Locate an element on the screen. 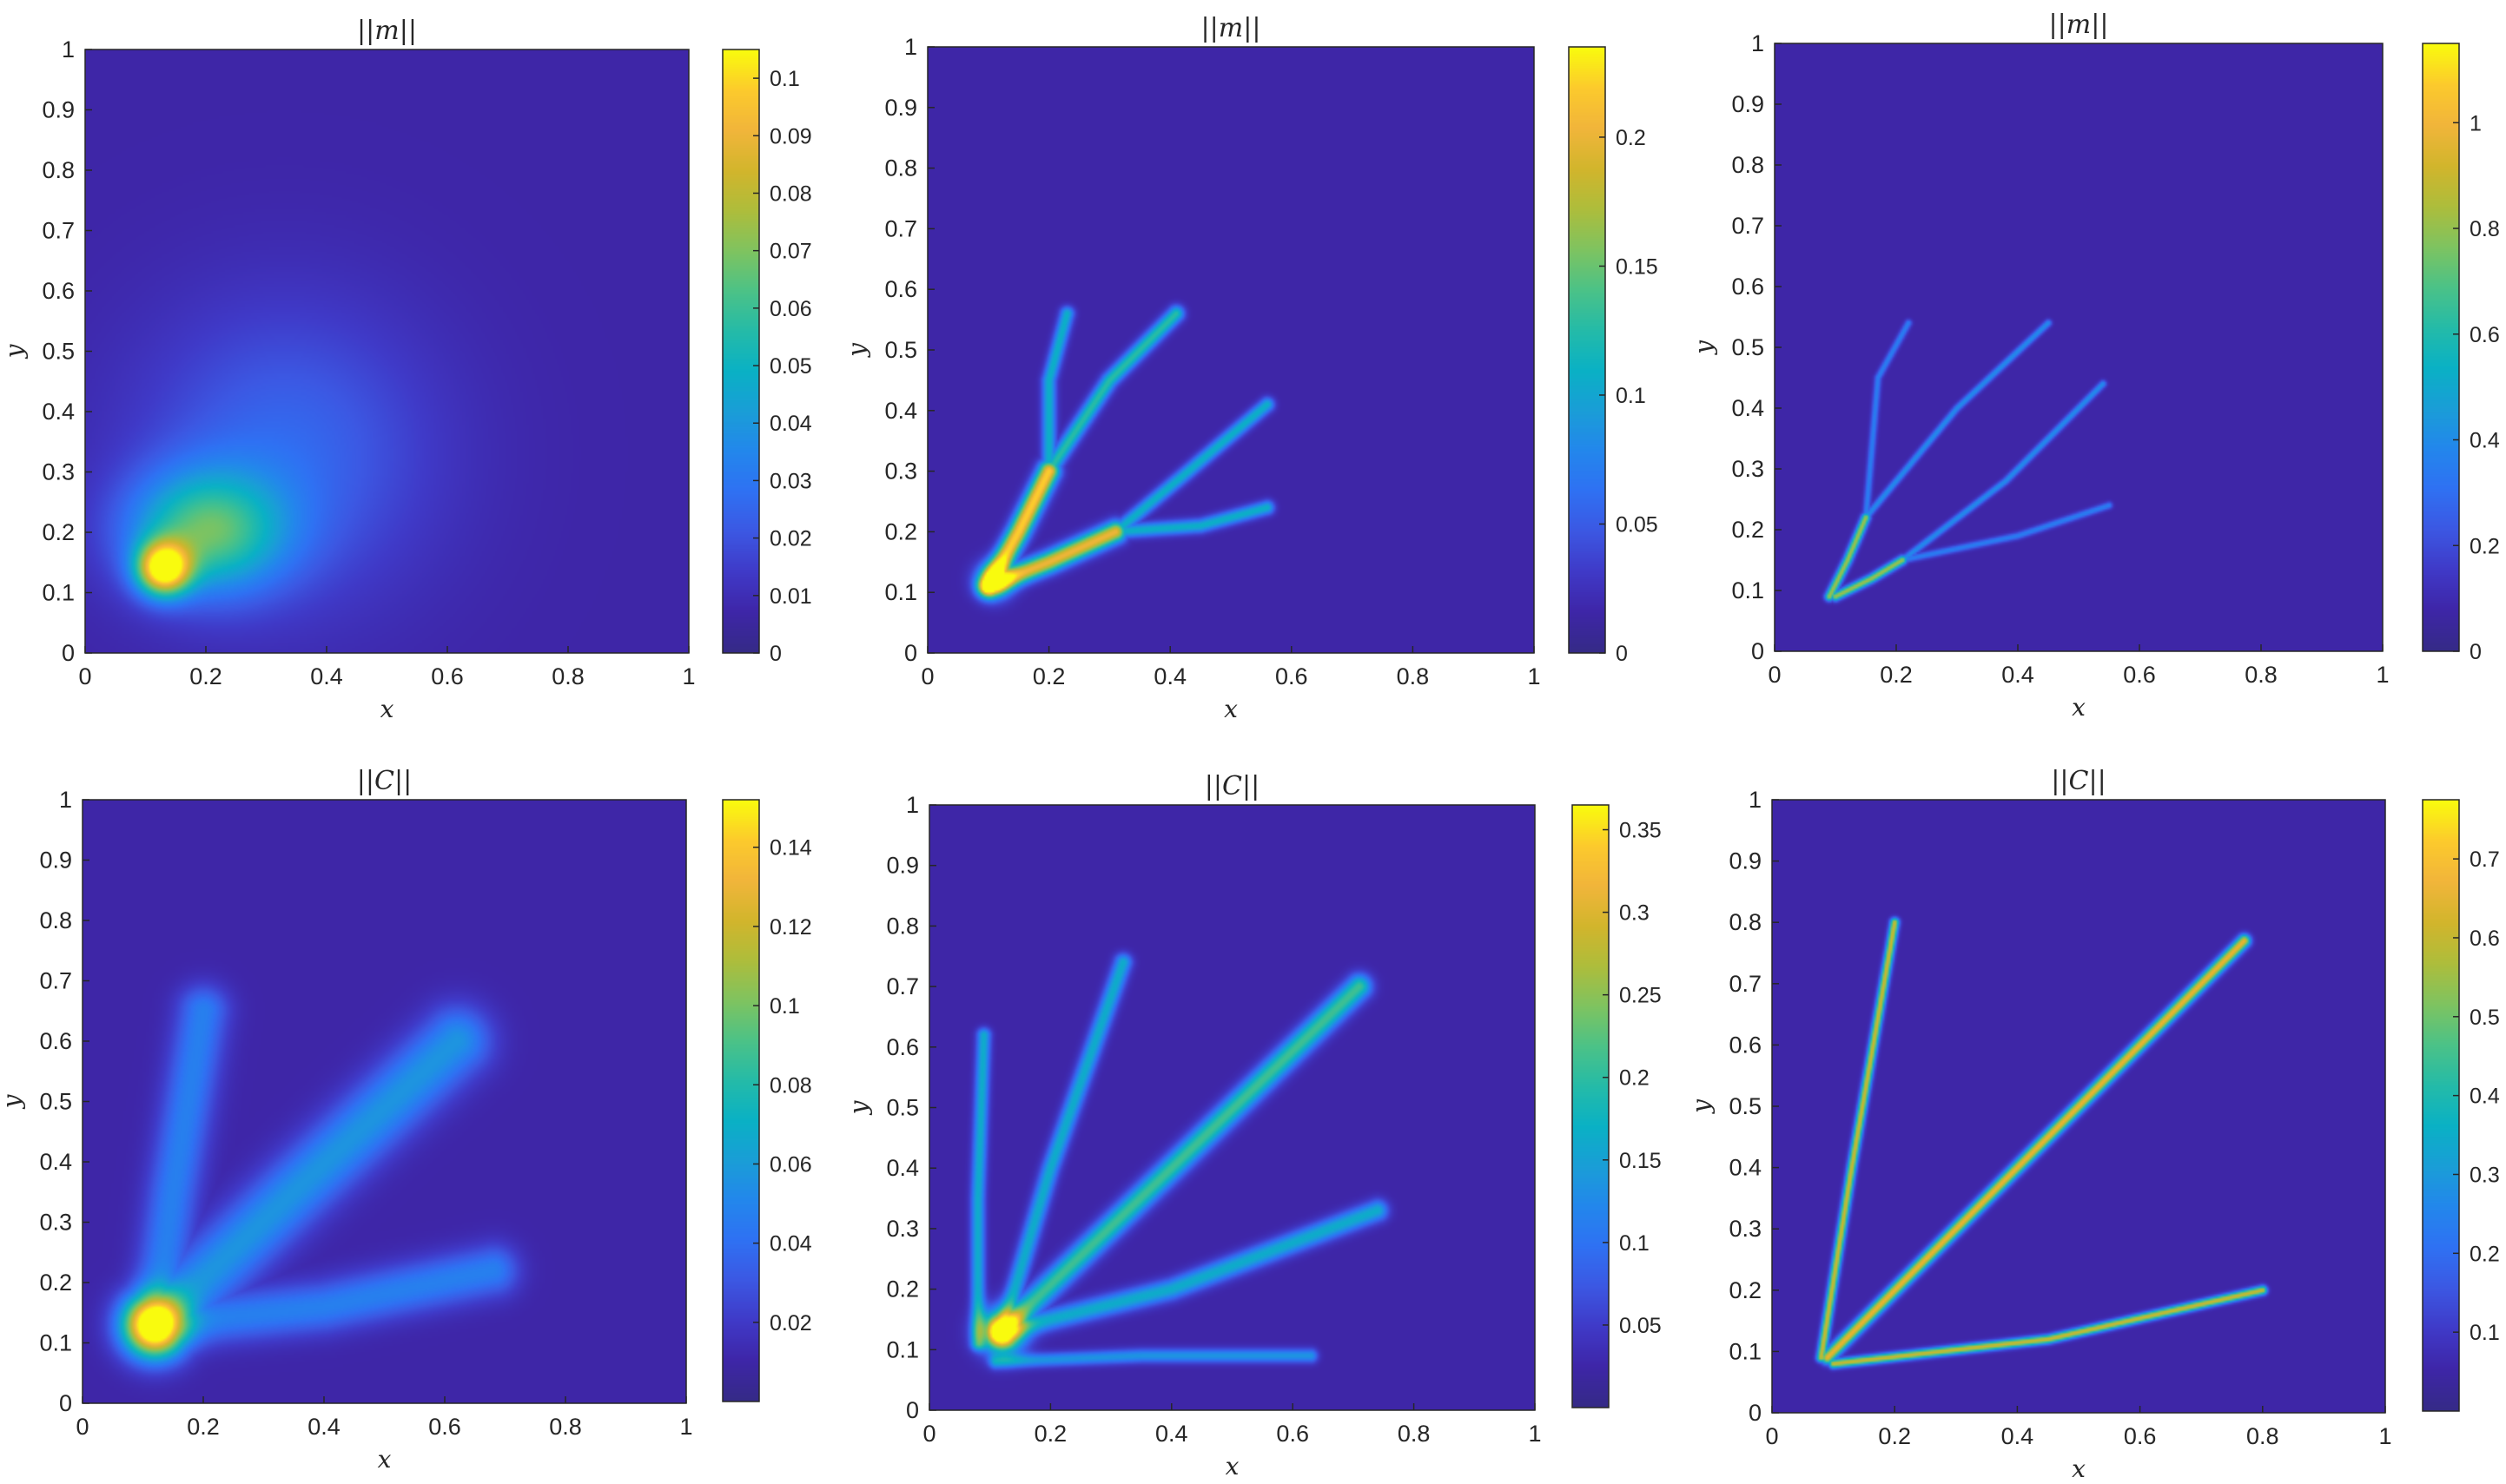  colorbar-tick-label: 0.07 is located at coordinates (791, 252).